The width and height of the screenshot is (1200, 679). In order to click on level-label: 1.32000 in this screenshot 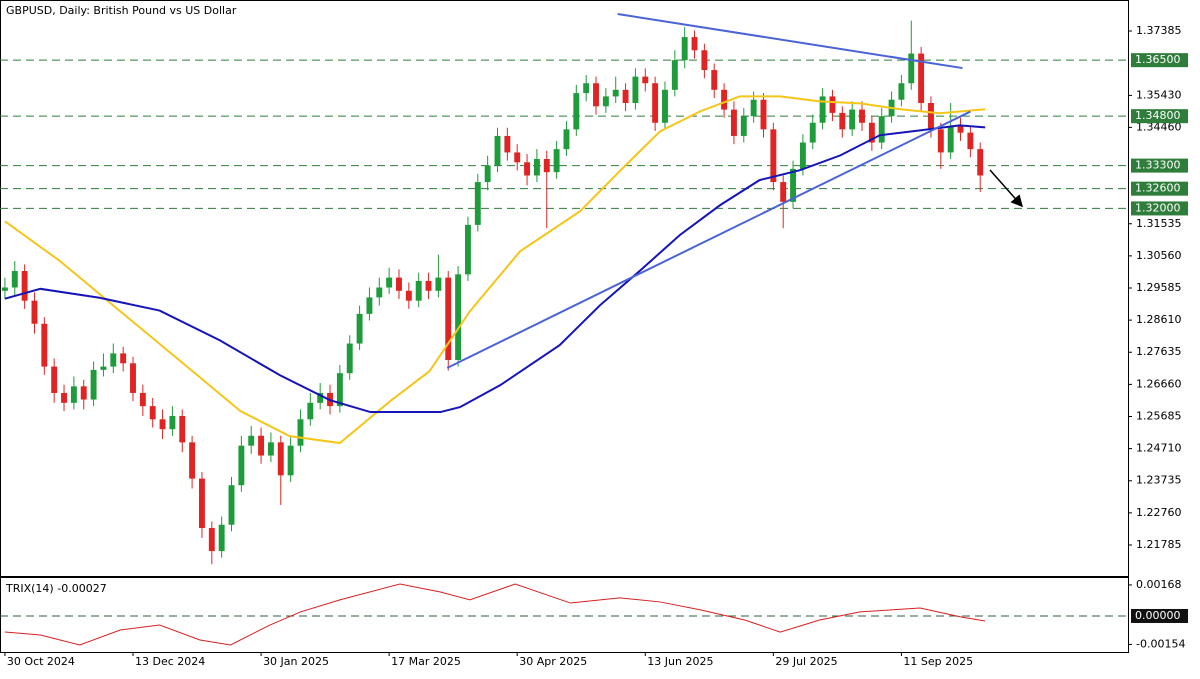, I will do `click(1158, 207)`.